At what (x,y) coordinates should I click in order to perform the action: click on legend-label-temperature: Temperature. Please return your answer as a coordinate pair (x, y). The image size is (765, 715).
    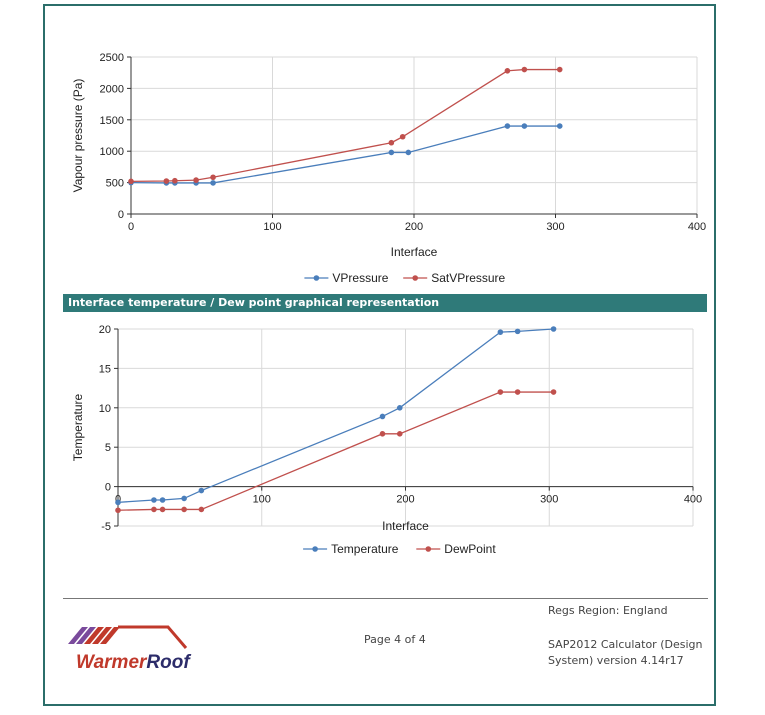
    Looking at the image, I should click on (365, 549).